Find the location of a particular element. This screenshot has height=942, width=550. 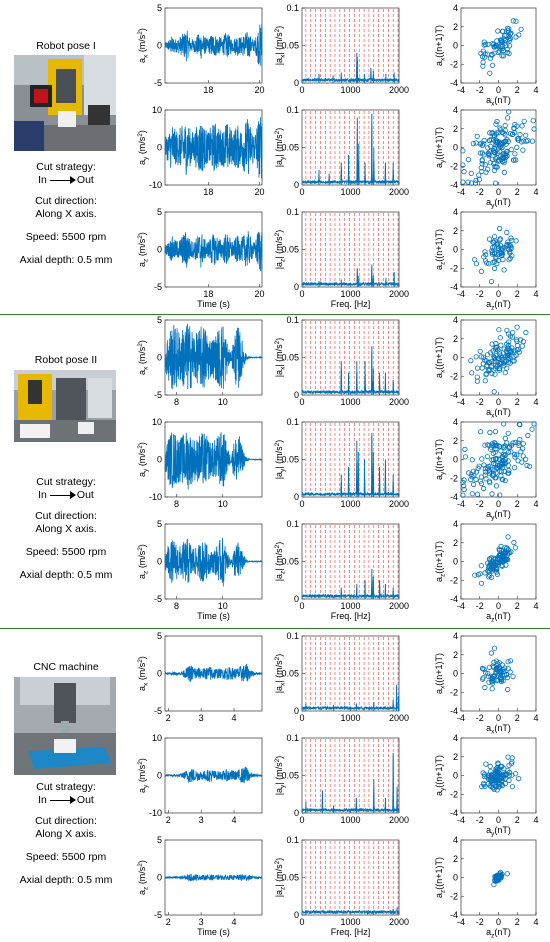

y-tick-label: -2 is located at coordinates (454, 268).